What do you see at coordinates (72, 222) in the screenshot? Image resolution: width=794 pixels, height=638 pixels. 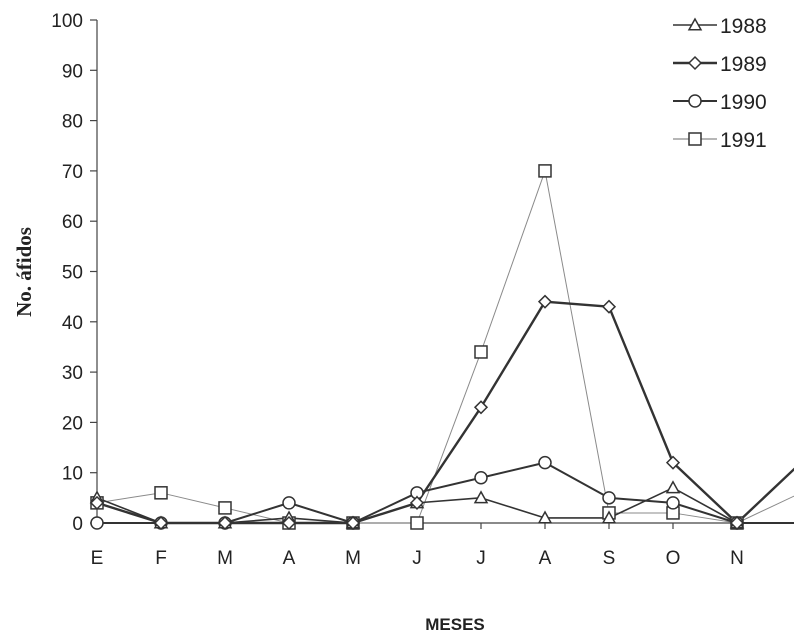 I see `y-tick-label: 60` at bounding box center [72, 222].